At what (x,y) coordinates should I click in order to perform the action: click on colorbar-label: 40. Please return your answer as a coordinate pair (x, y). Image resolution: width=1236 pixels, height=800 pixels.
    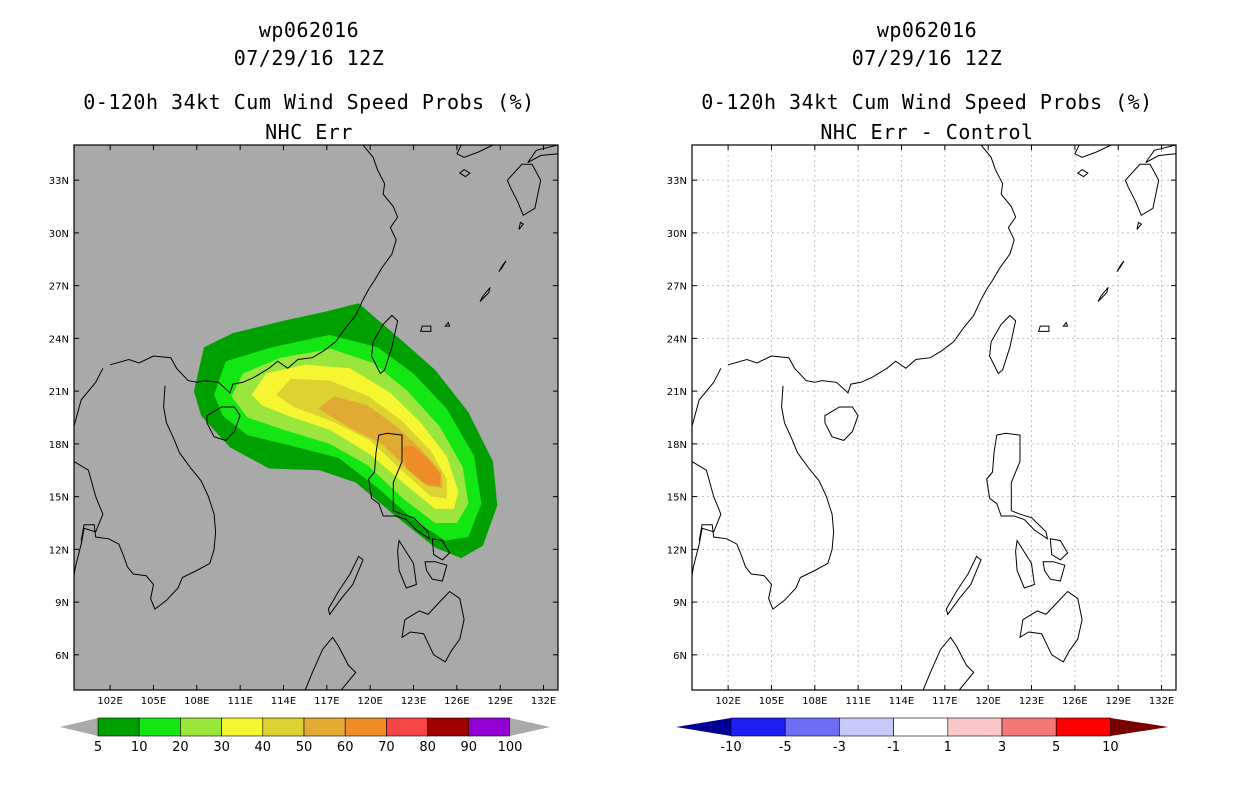
    Looking at the image, I should click on (263, 747).